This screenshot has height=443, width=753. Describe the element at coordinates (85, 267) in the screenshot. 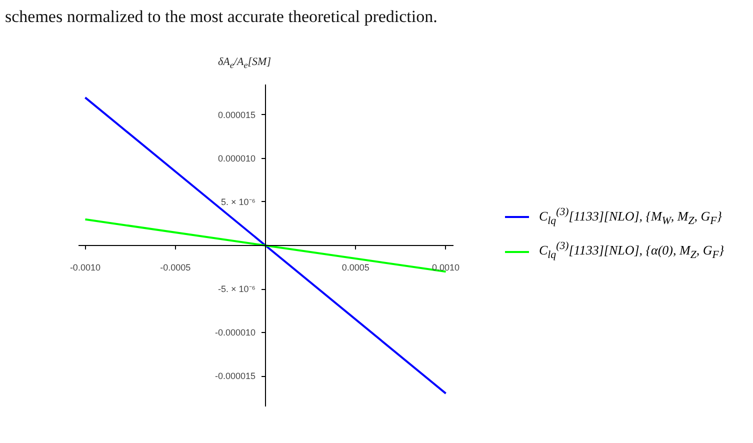

I see `x-tick-label: -0.0010` at that location.